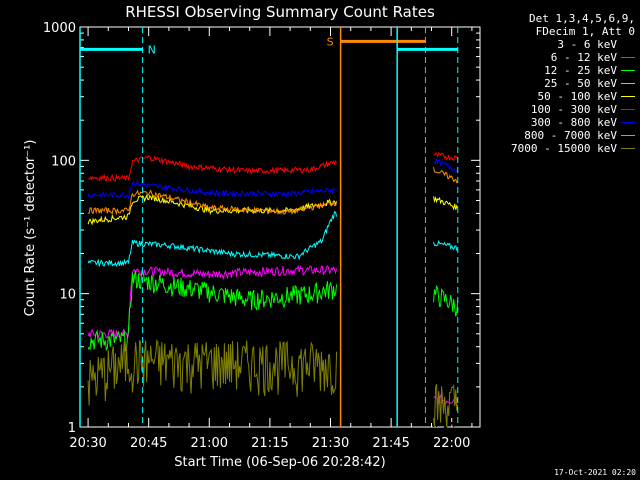 Image resolution: width=640 pixels, height=480 pixels. I want to click on legend-entry: 3 - 6 keV, so click(558, 44).